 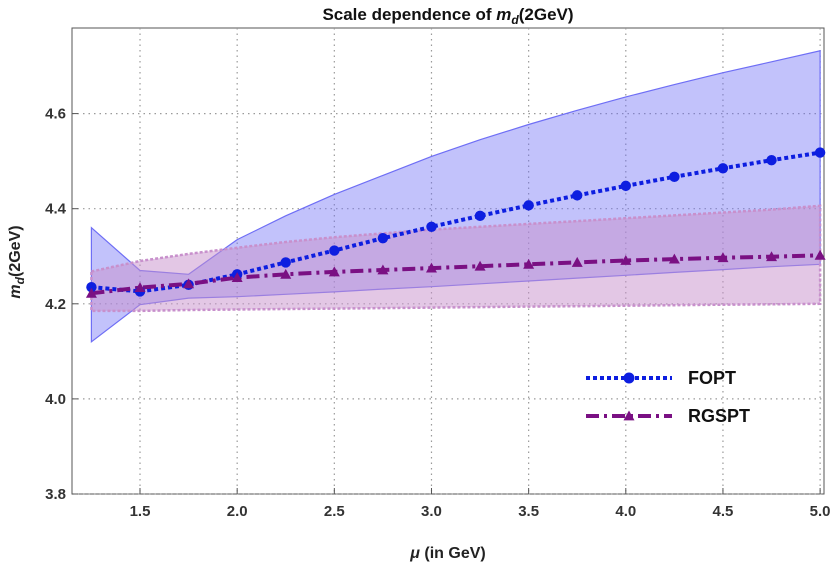 I want to click on x-axis-title-rest: (in GeV), so click(x=453, y=553).